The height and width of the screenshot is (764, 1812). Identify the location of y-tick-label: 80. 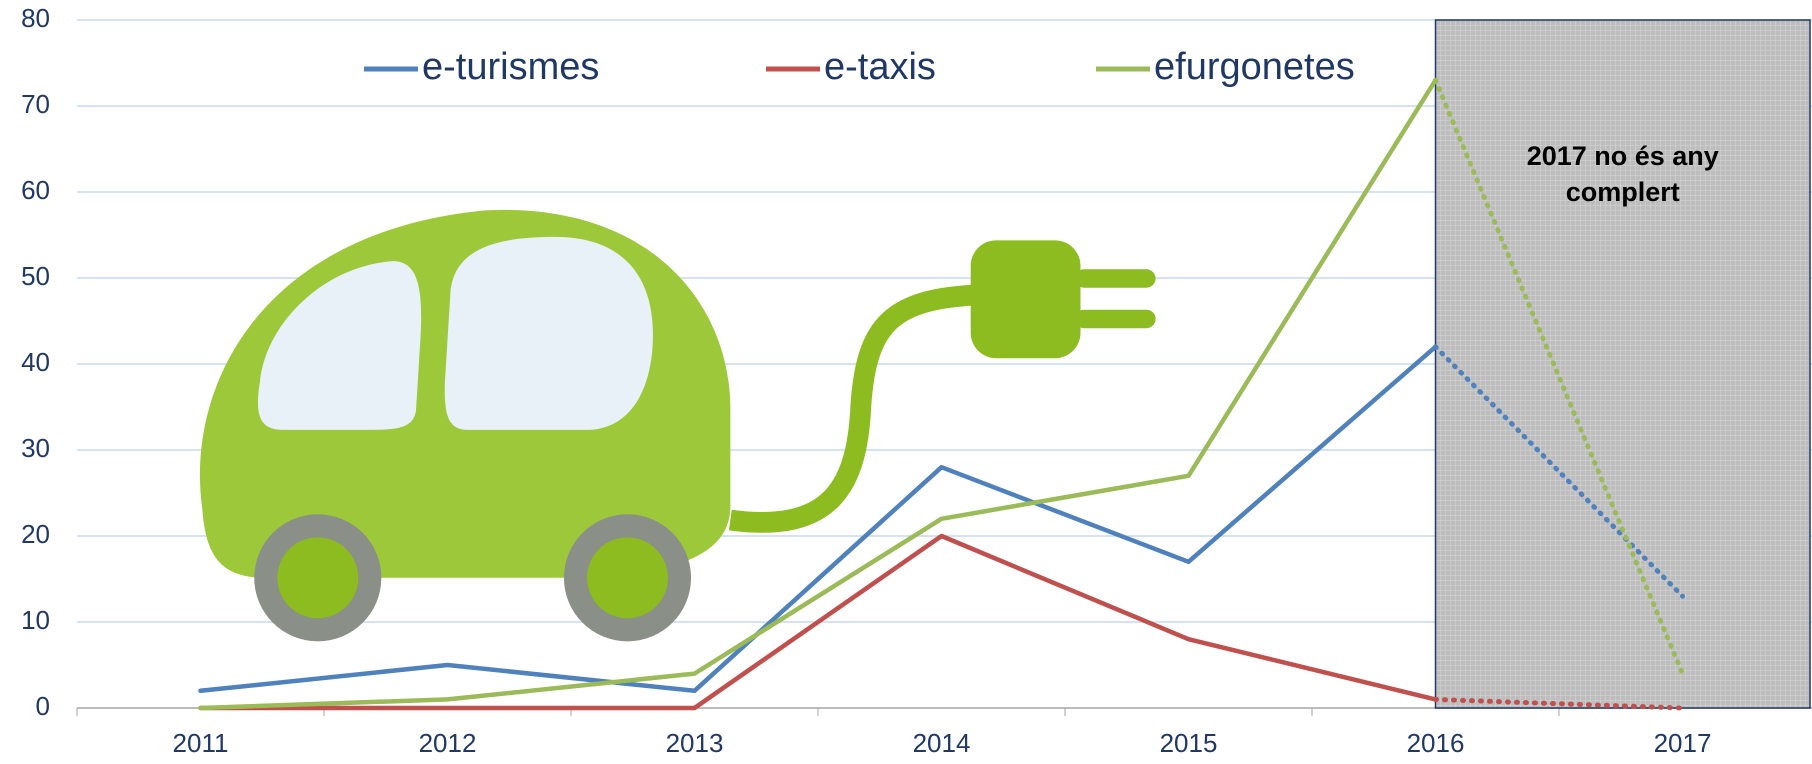
(35, 18).